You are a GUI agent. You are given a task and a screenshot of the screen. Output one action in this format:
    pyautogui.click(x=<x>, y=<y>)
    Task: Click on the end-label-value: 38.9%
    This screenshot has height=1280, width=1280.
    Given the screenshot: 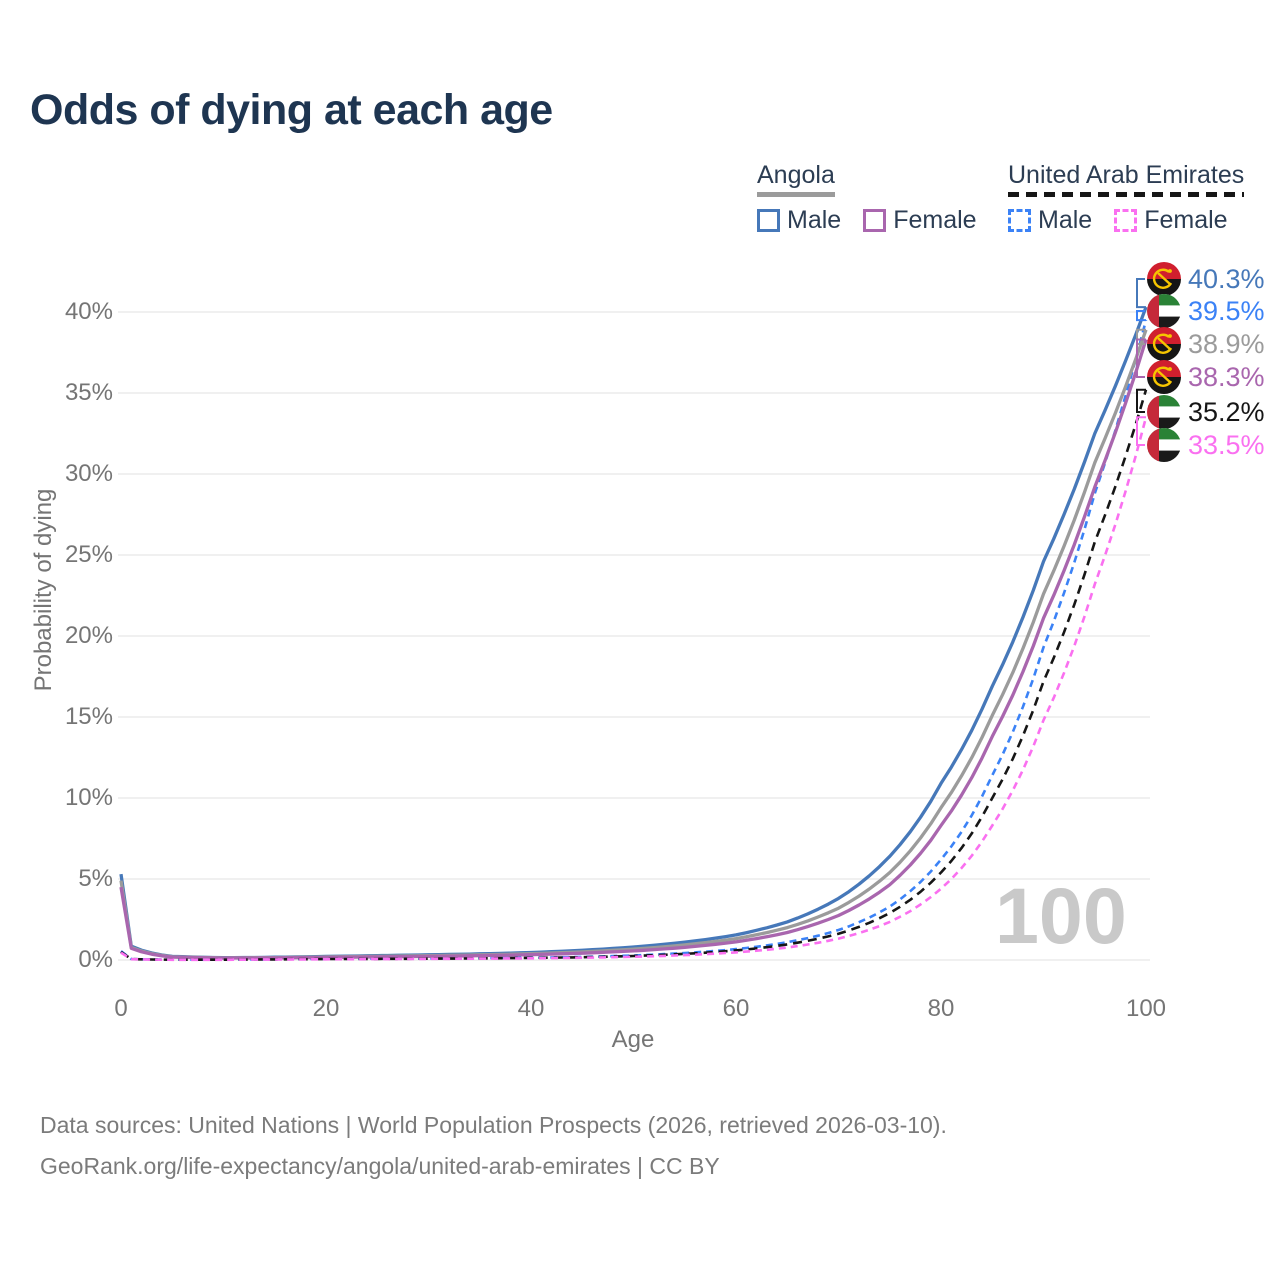 What is the action you would take?
    pyautogui.click(x=1226, y=344)
    